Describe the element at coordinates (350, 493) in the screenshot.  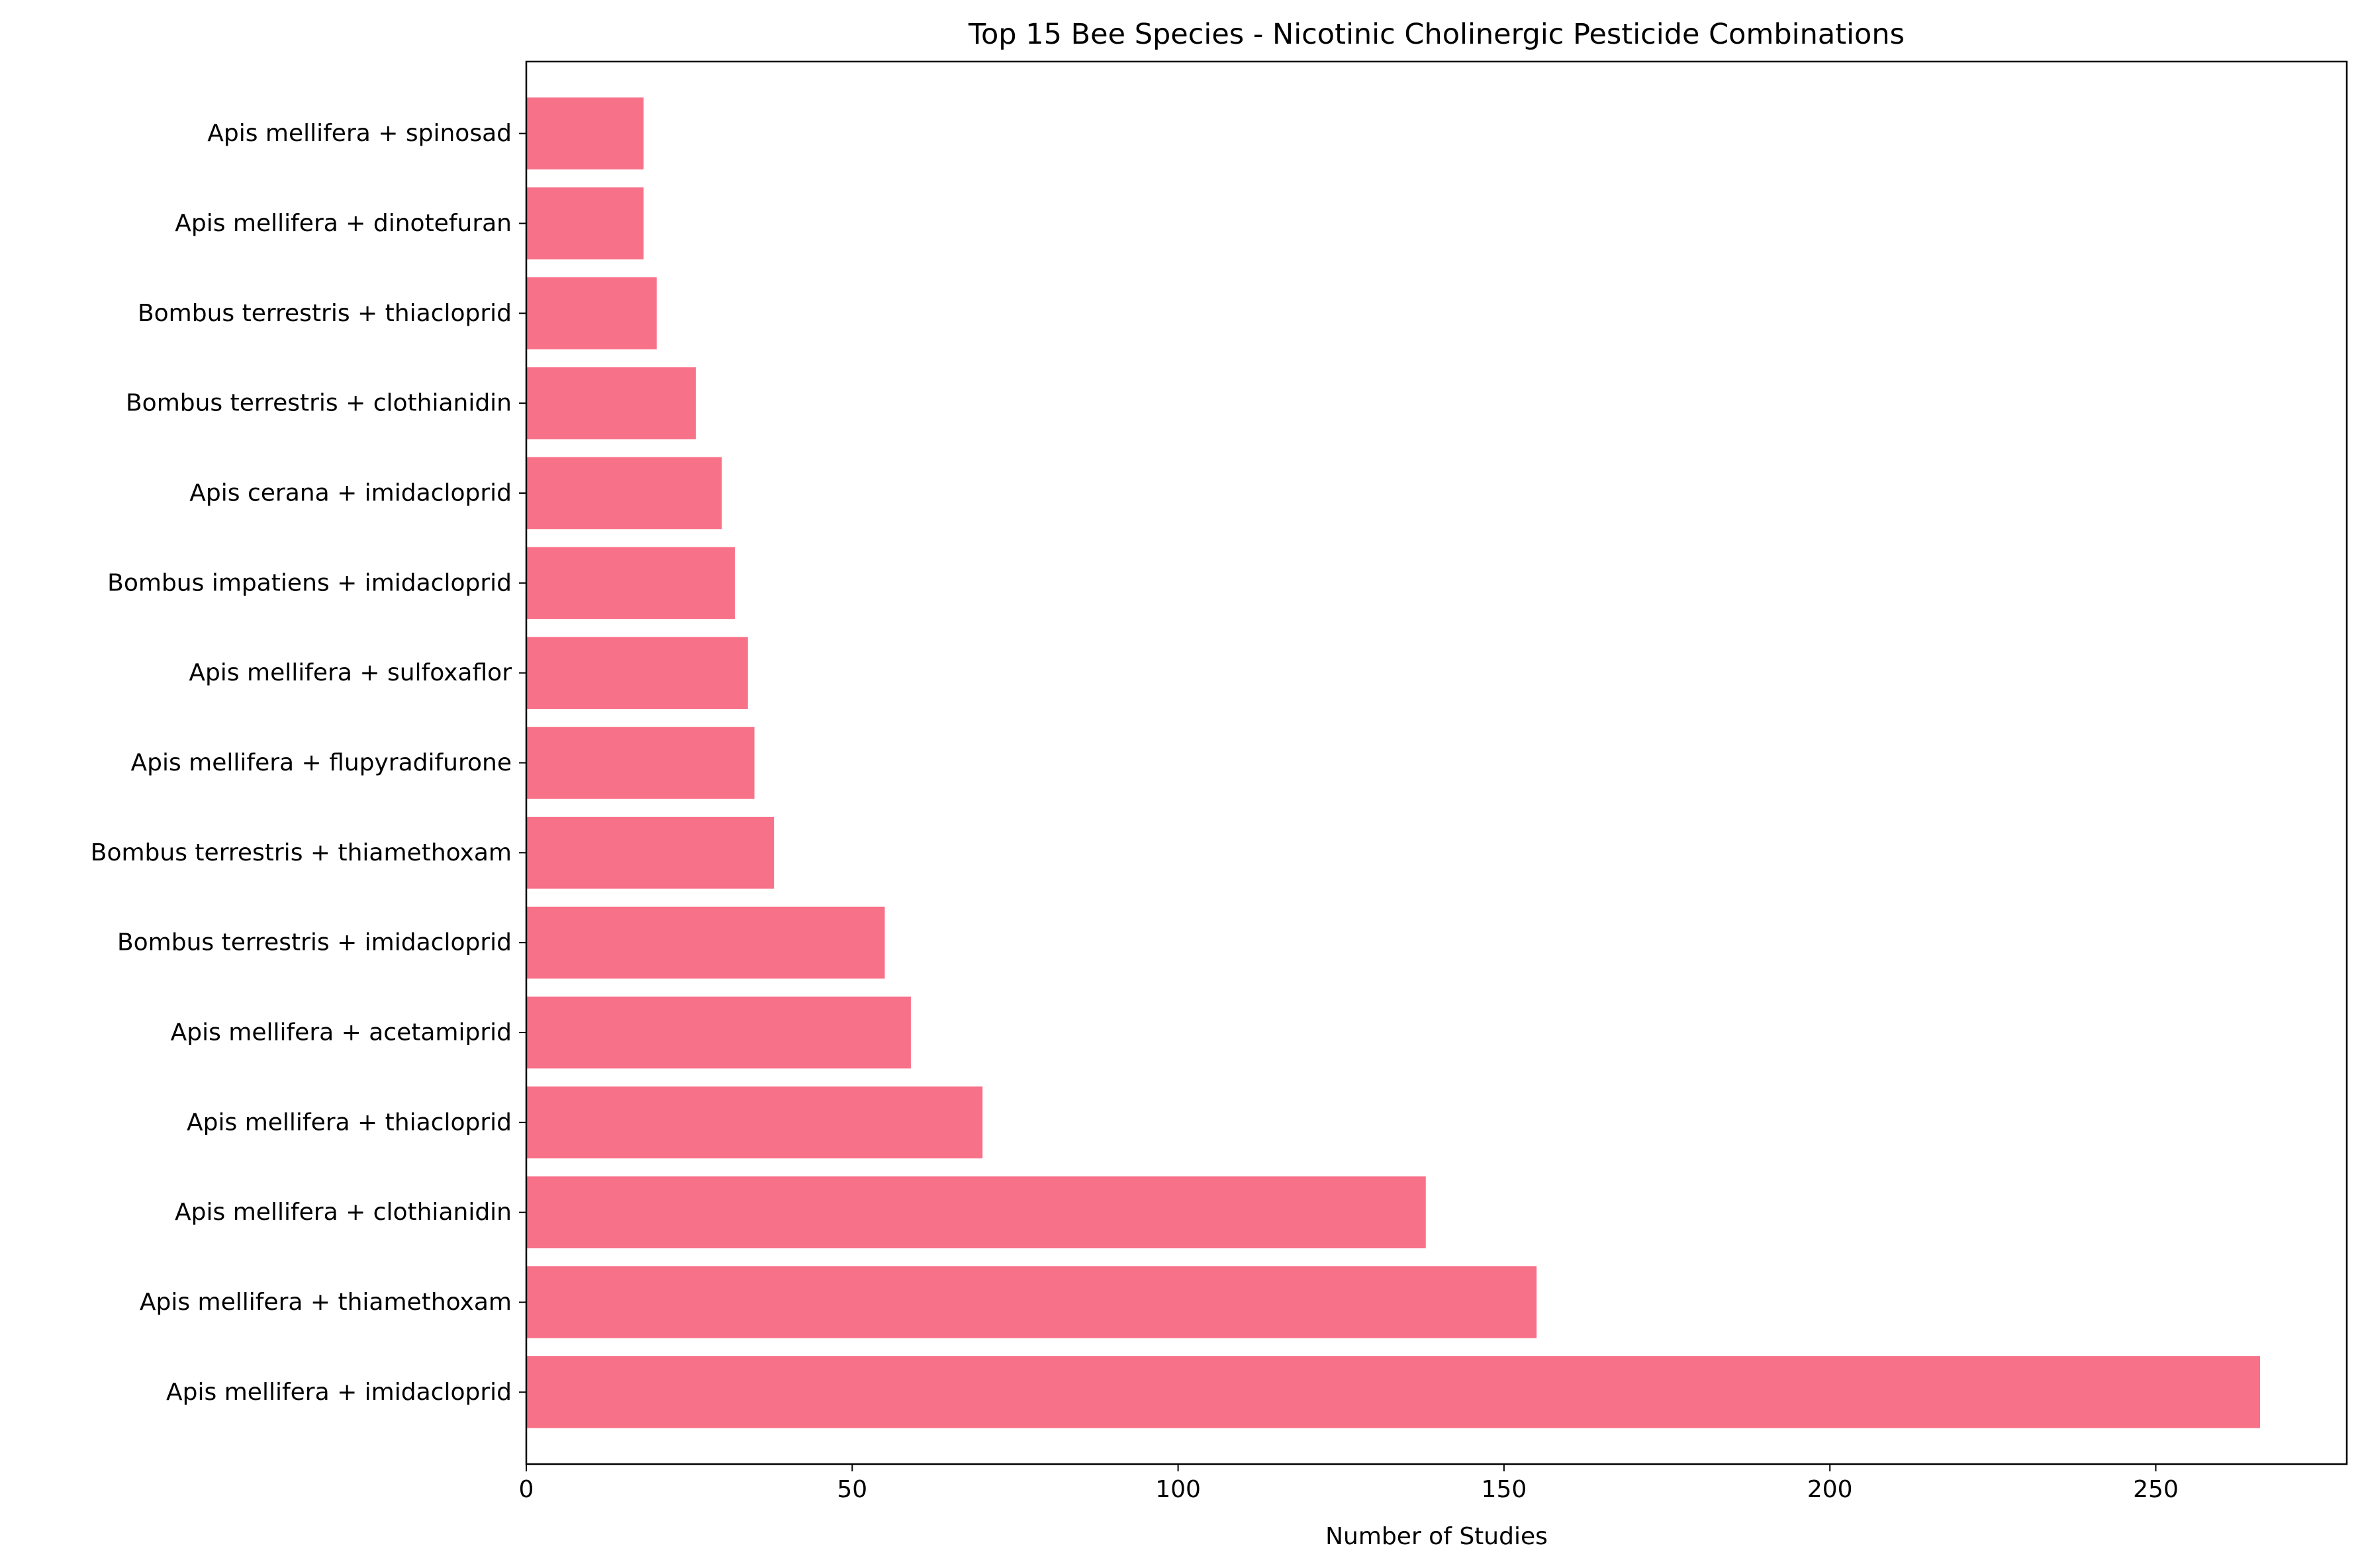
I see `y-tick-label: Apis cerana + imidacloprid` at that location.